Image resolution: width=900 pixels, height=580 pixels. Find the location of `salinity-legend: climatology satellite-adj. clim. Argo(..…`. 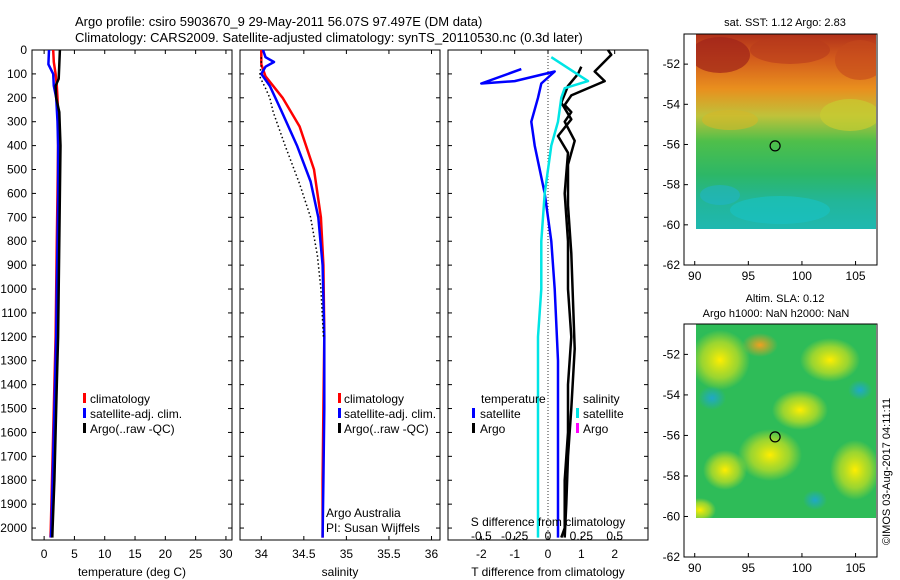

salinity-legend: climatology satellite-adj. clim. Argo(..… is located at coordinates (387, 414).